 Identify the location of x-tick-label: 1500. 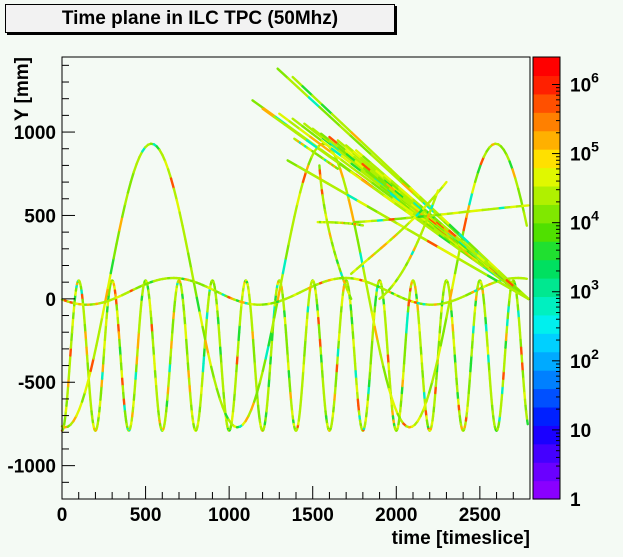
(313, 515).